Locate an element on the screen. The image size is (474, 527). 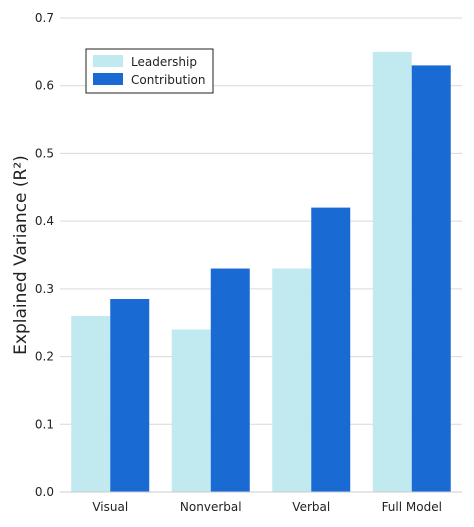
y-tick-label: 0.2 is located at coordinates (44, 357).